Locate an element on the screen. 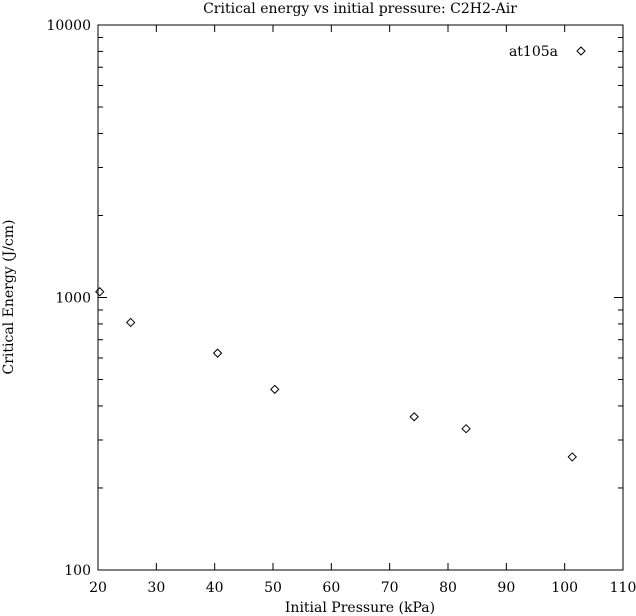 This screenshot has width=636, height=616. x-tick-label: 20 is located at coordinates (98, 588).